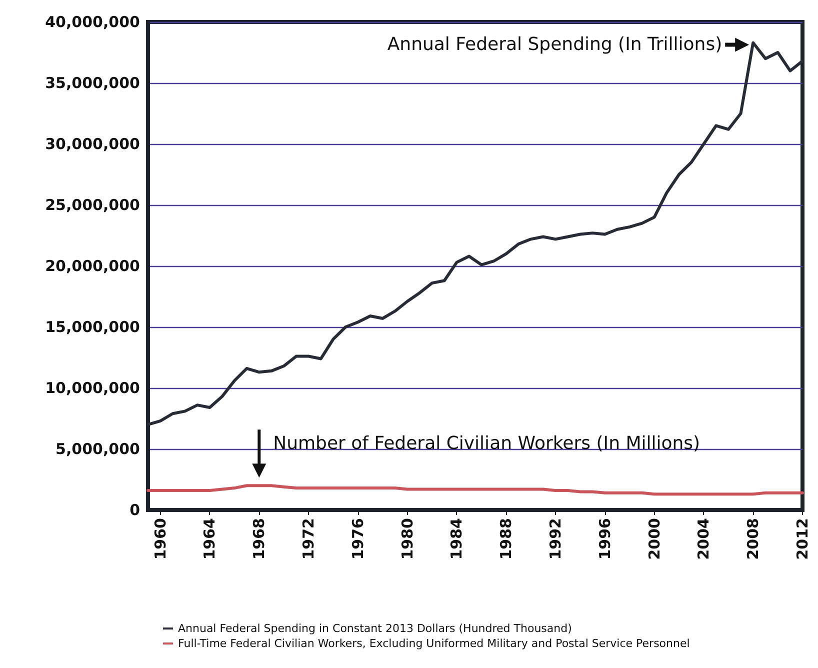 The image size is (818, 668). I want to click on legend-label: Annual Federal Spending in Constant 2013 Dollars (Hundred Thousand), so click(375, 628).